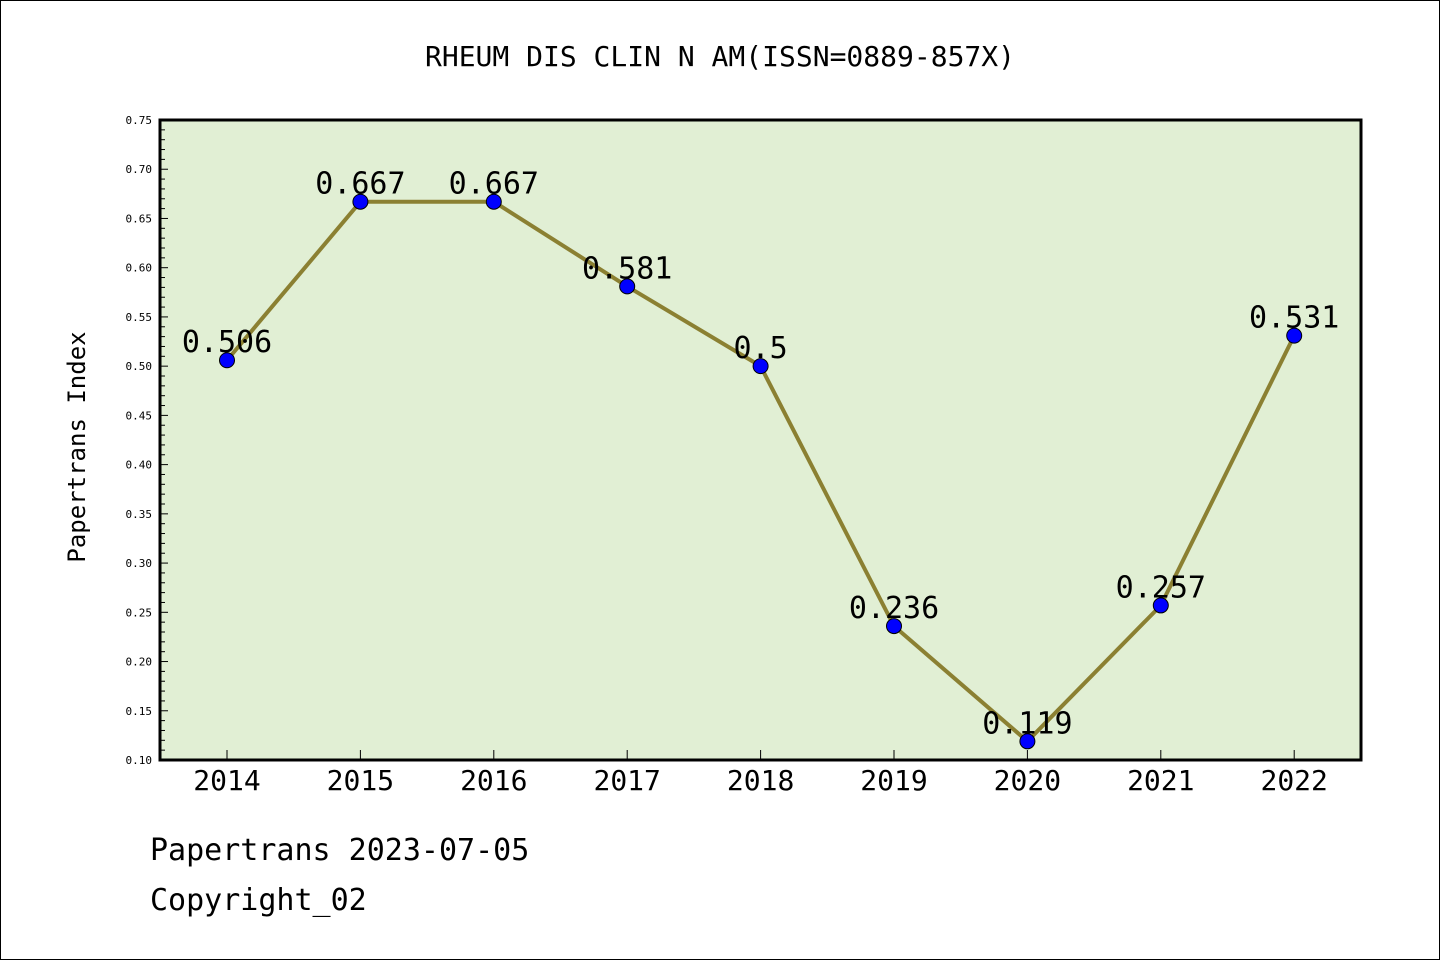  I want to click on y-tick-label: 0.20, so click(139, 662).